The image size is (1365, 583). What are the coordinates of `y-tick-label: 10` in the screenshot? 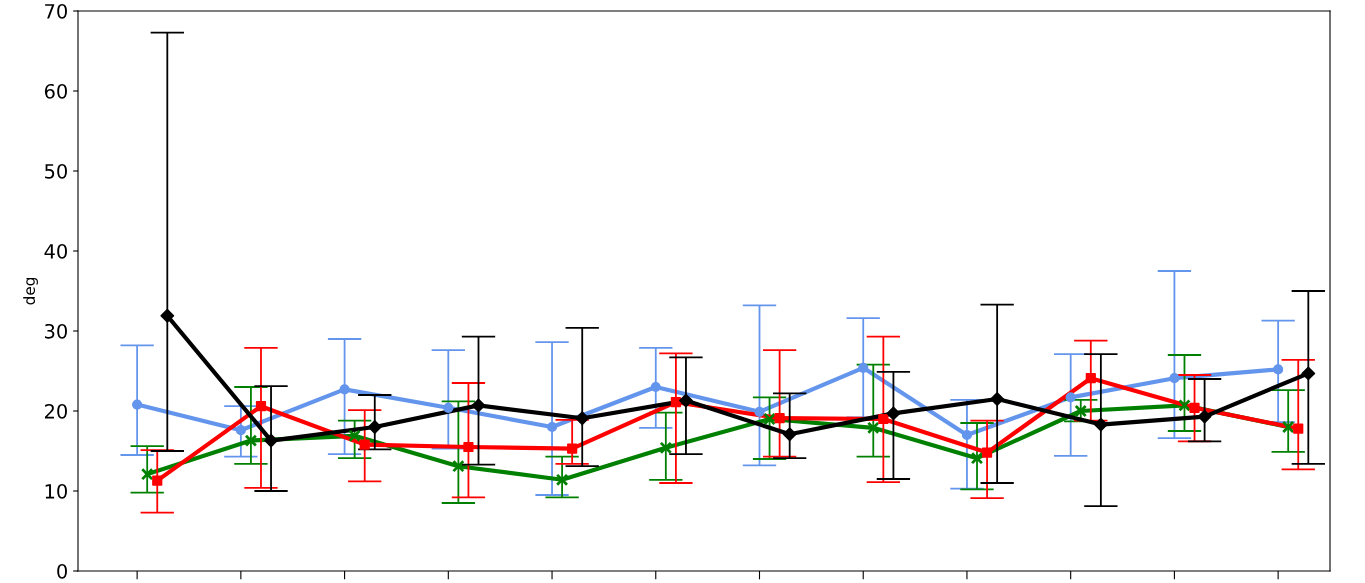 It's located at (56, 491).